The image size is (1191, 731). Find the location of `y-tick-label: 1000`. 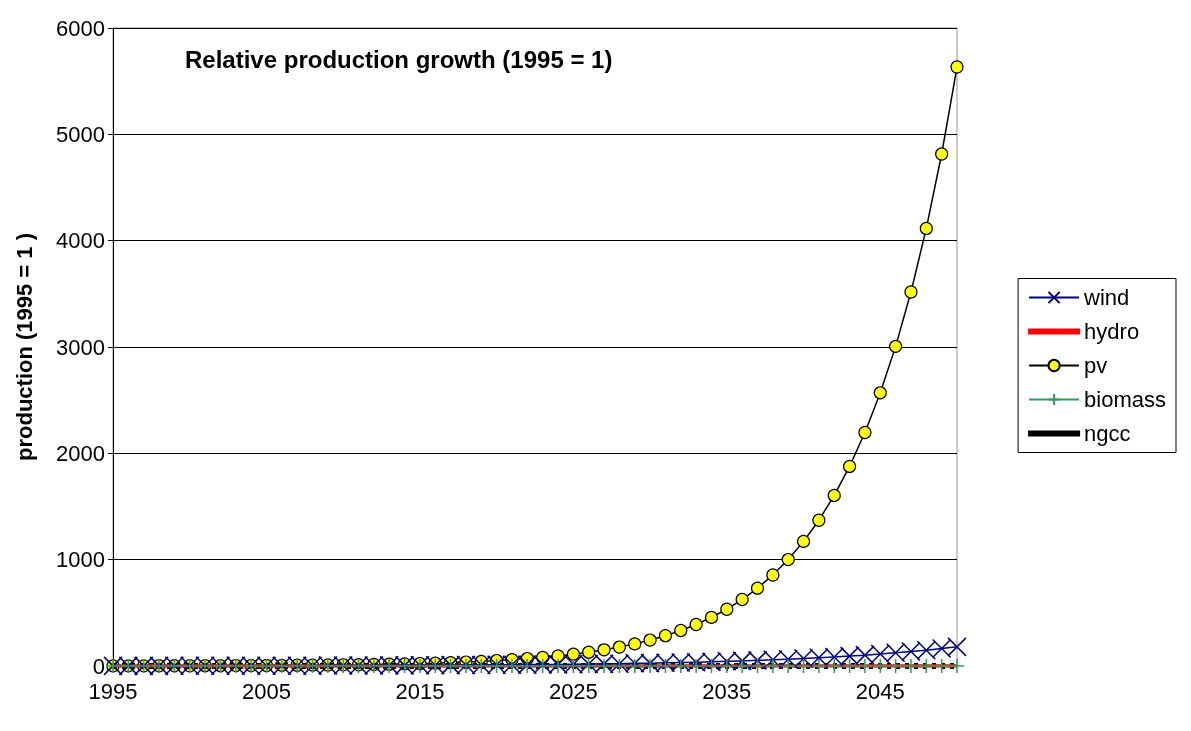

y-tick-label: 1000 is located at coordinates (80, 560).